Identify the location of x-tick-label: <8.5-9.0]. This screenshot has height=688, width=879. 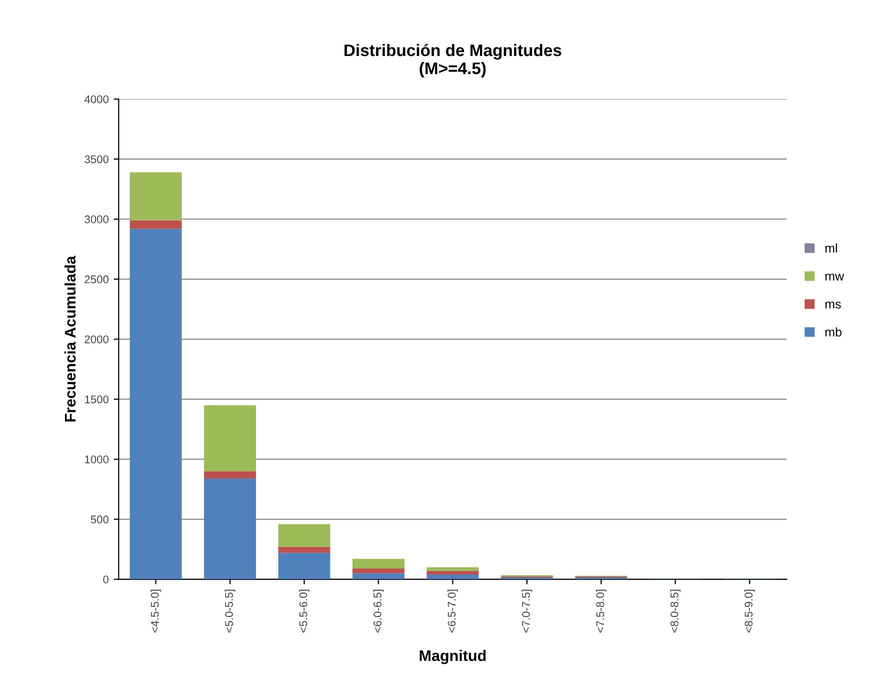
(749, 611).